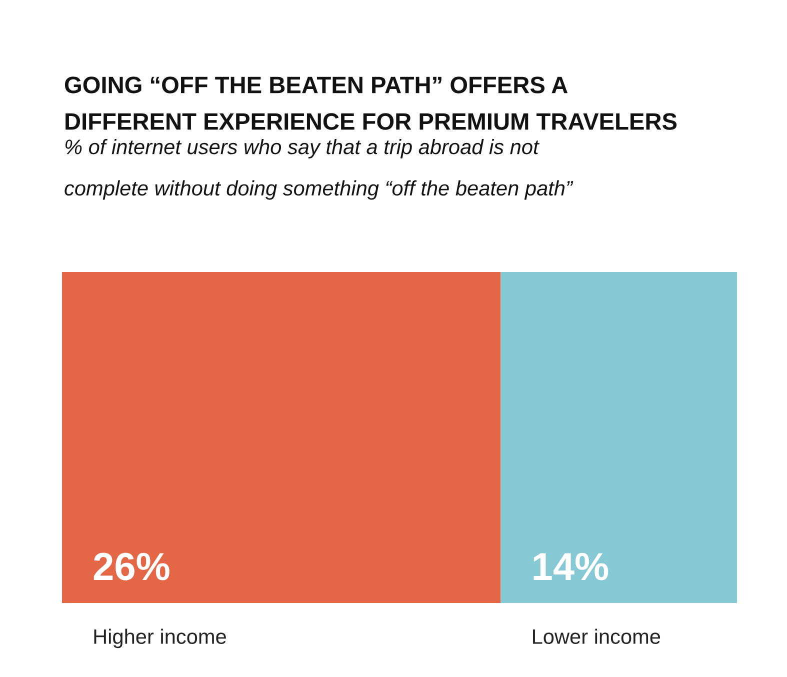 Image resolution: width=787 pixels, height=677 pixels. What do you see at coordinates (319, 169) in the screenshot?
I see `chart-subtitle: % of internet users who say that a trip abroad is not complete without doing something “off the beaten path”` at bounding box center [319, 169].